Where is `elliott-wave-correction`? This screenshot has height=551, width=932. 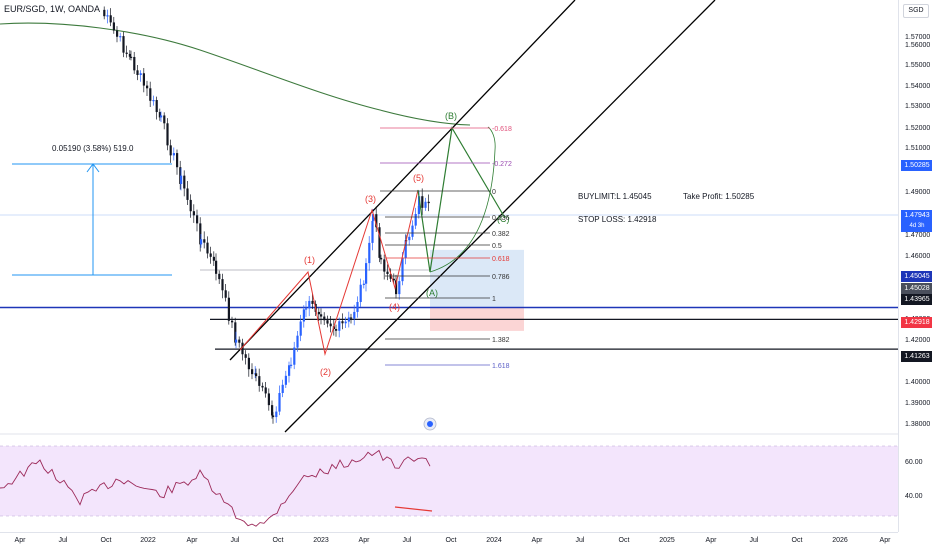
elliott-wave-correction is located at coordinates (461, 199).